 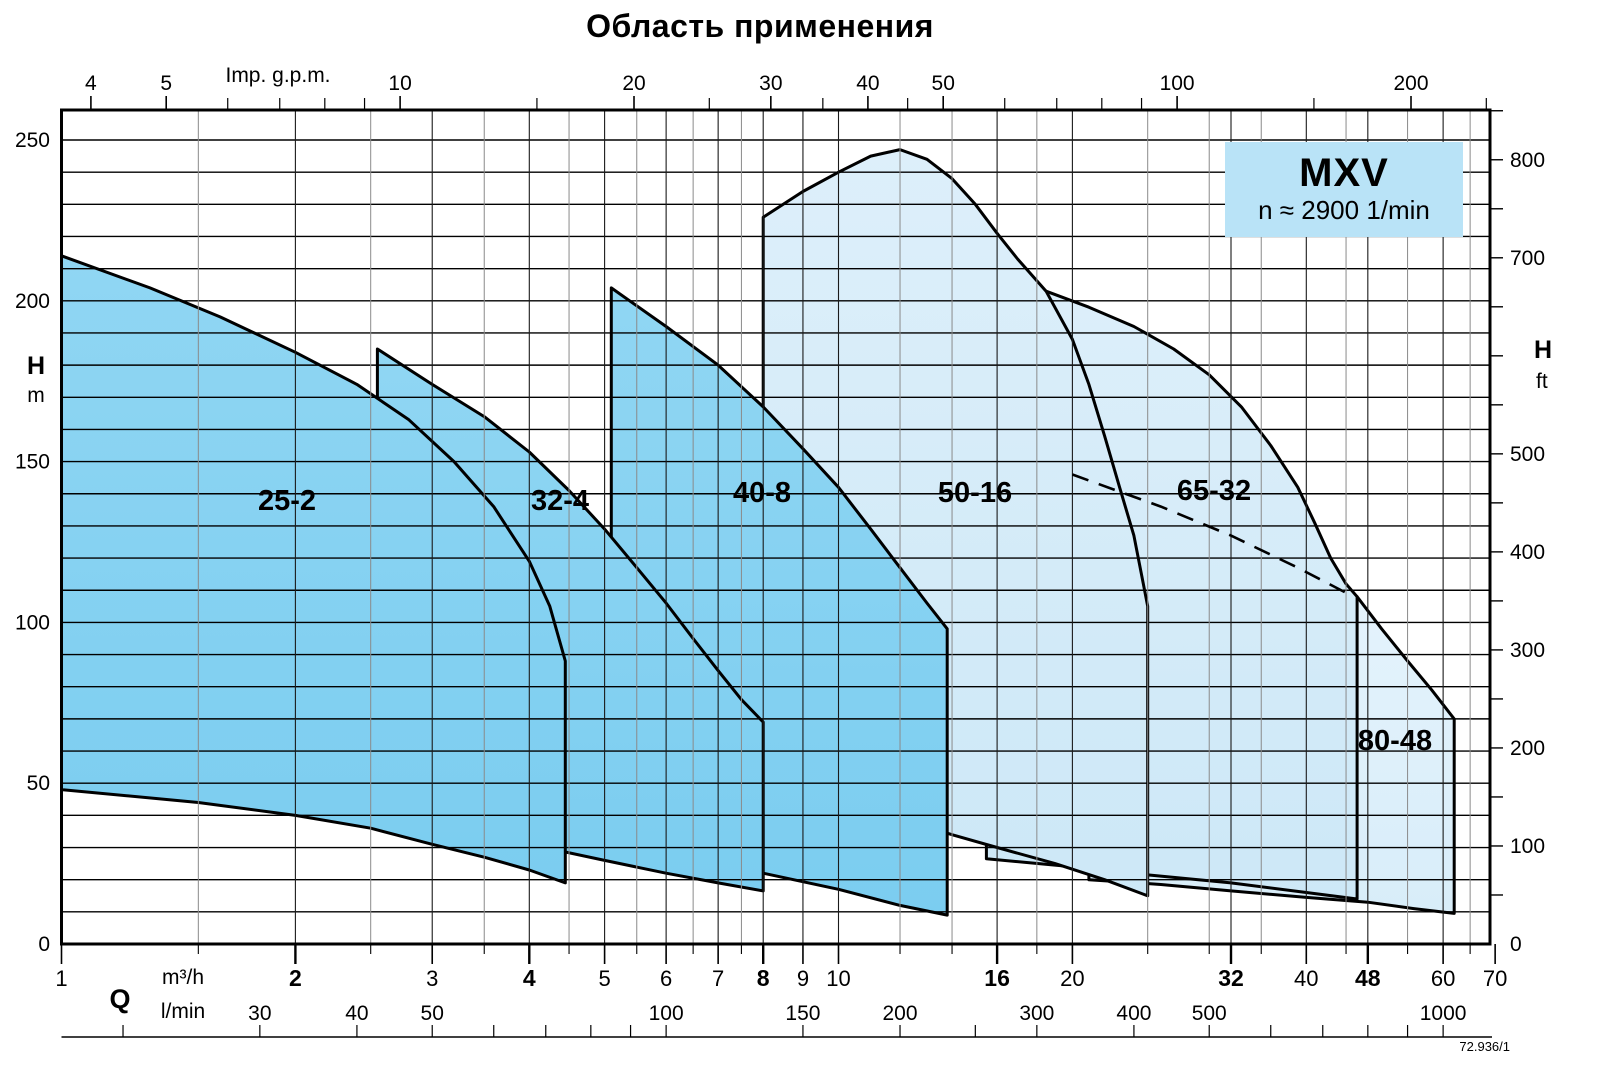 What do you see at coordinates (1036, 1013) in the screenshot?
I see `lmin-tick-label: 300` at bounding box center [1036, 1013].